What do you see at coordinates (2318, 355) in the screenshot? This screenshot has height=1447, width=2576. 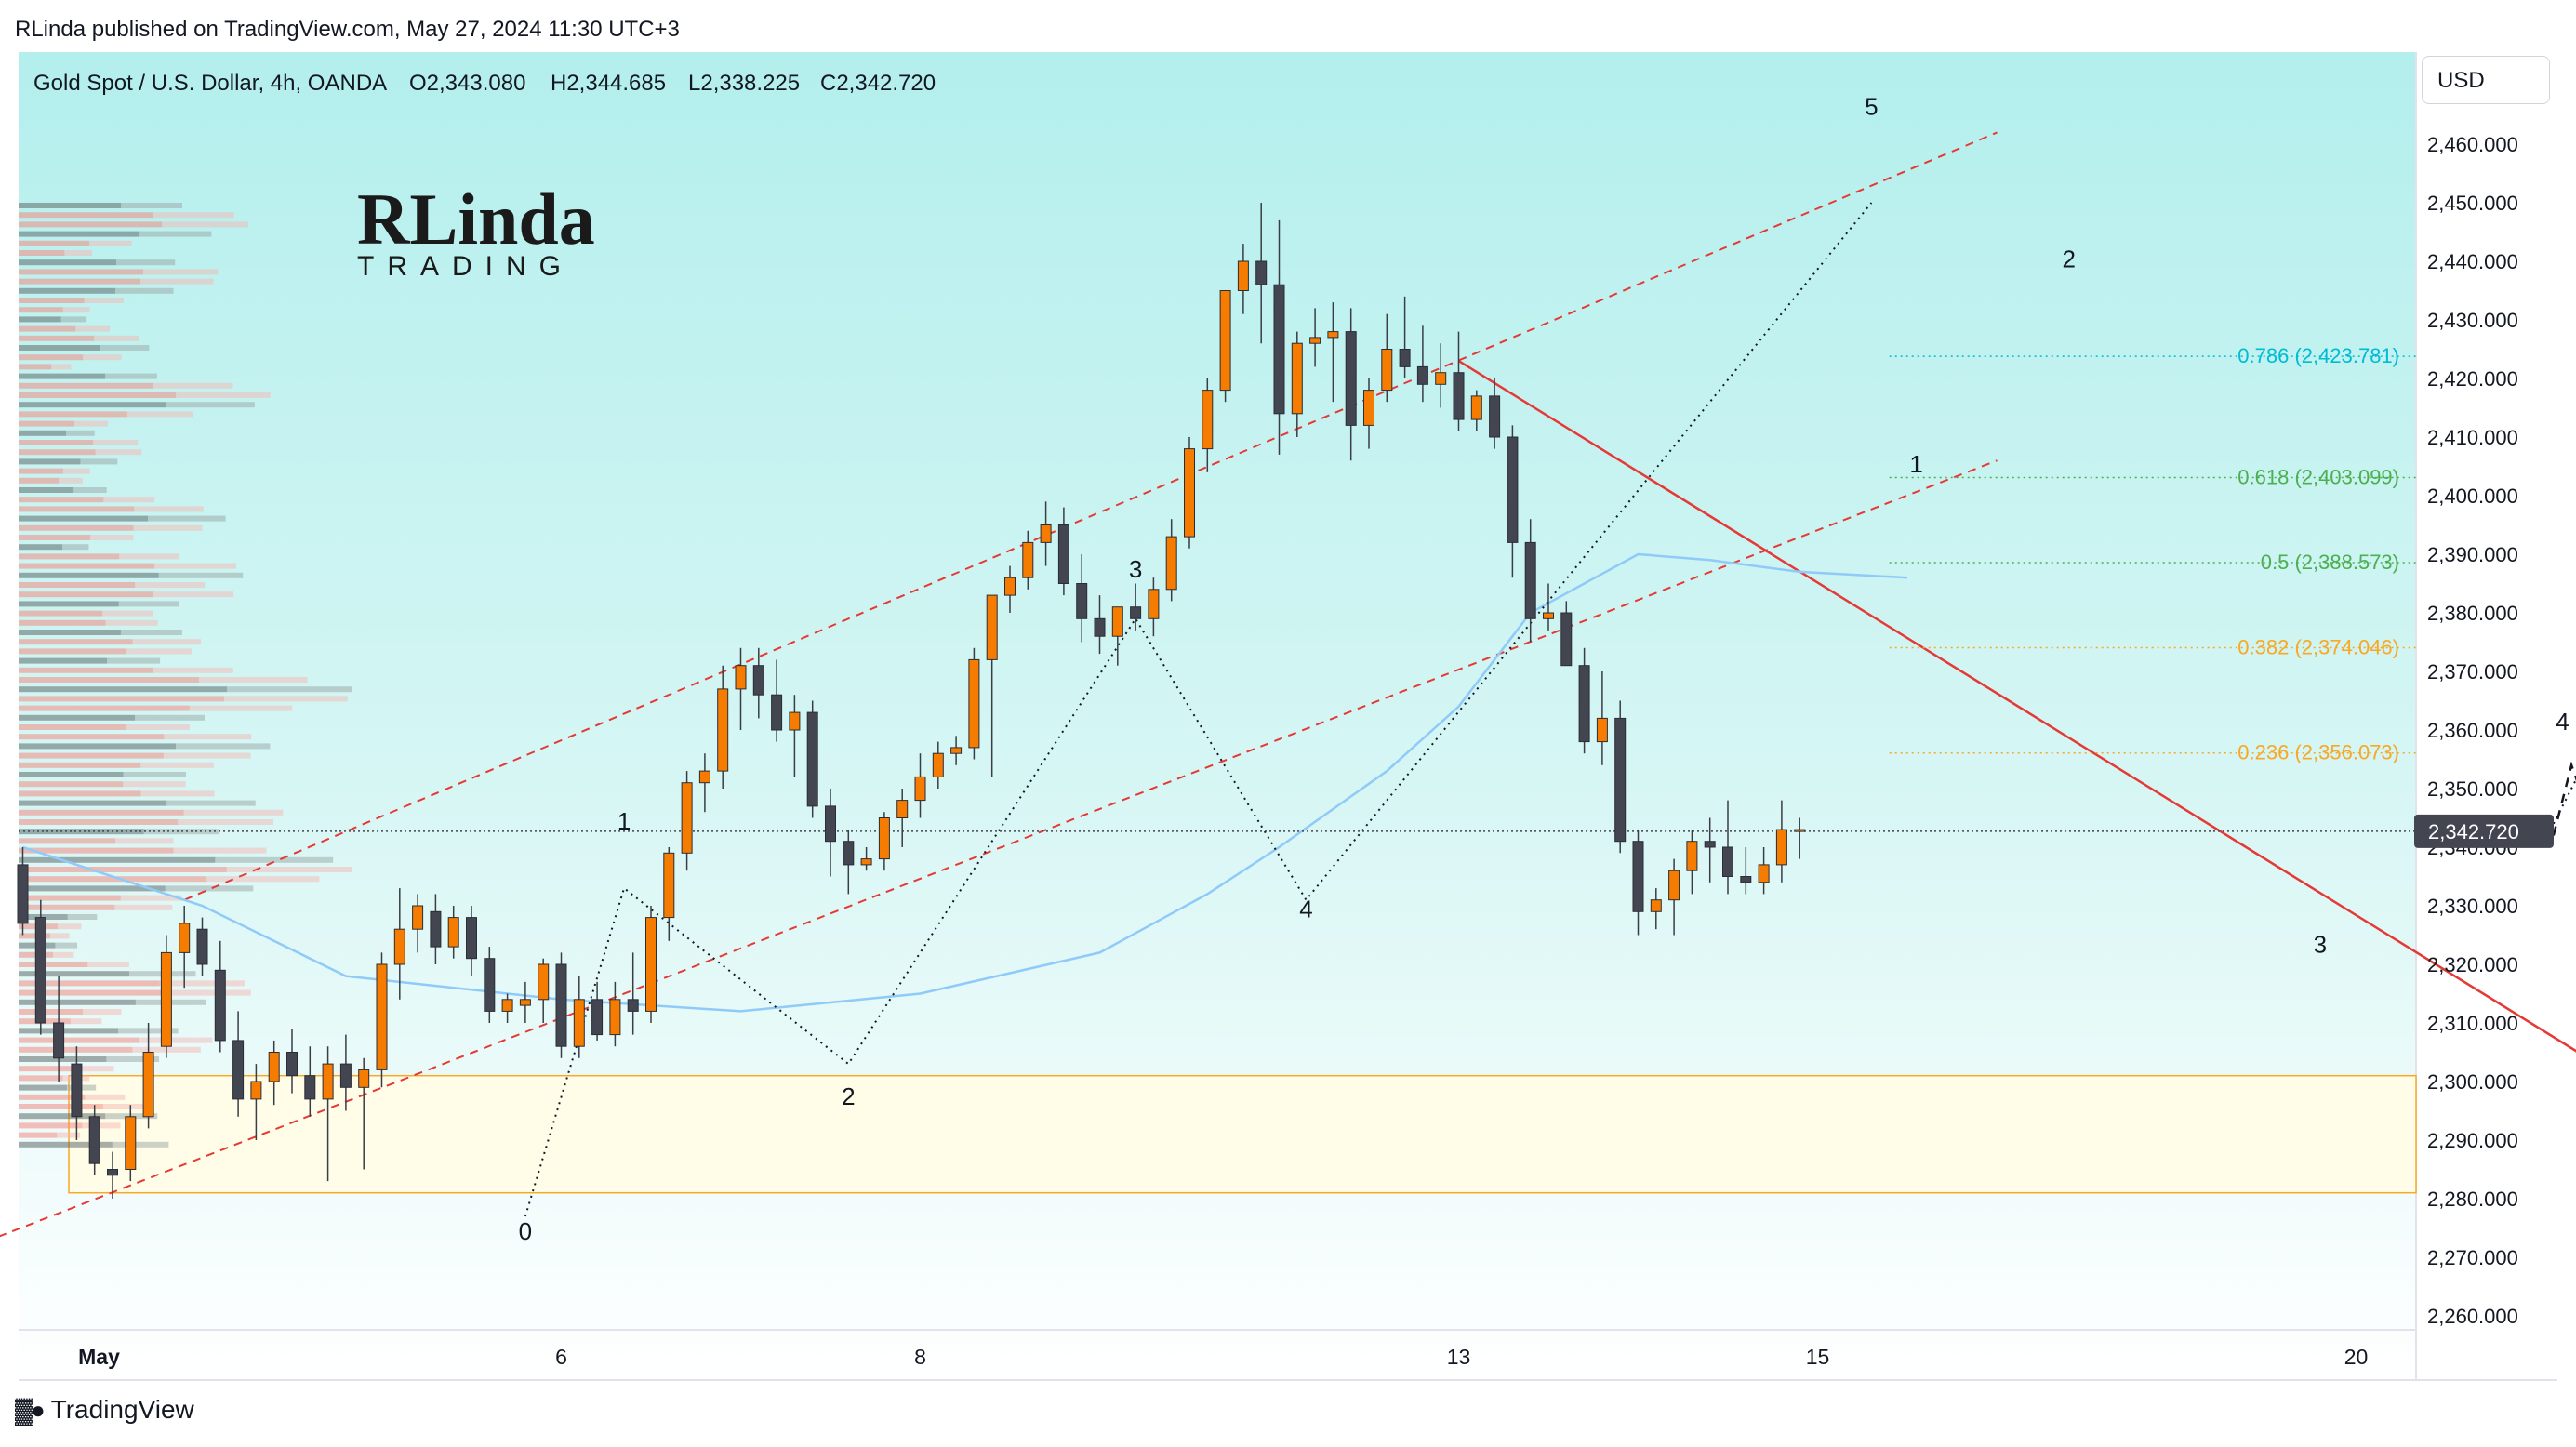 I see `fib-level-label: 0.786 (2,423.781)` at bounding box center [2318, 355].